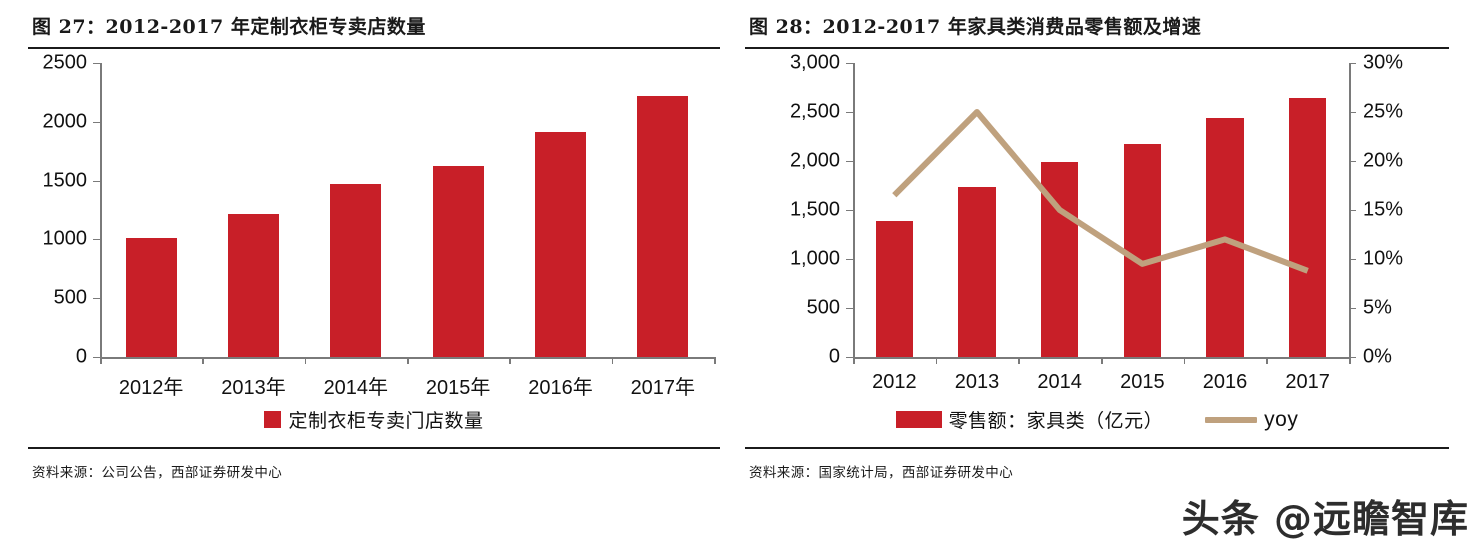 Image resolution: width=1477 pixels, height=545 pixels. What do you see at coordinates (1142, 382) in the screenshot?
I see `x-tick-label: 2015` at bounding box center [1142, 382].